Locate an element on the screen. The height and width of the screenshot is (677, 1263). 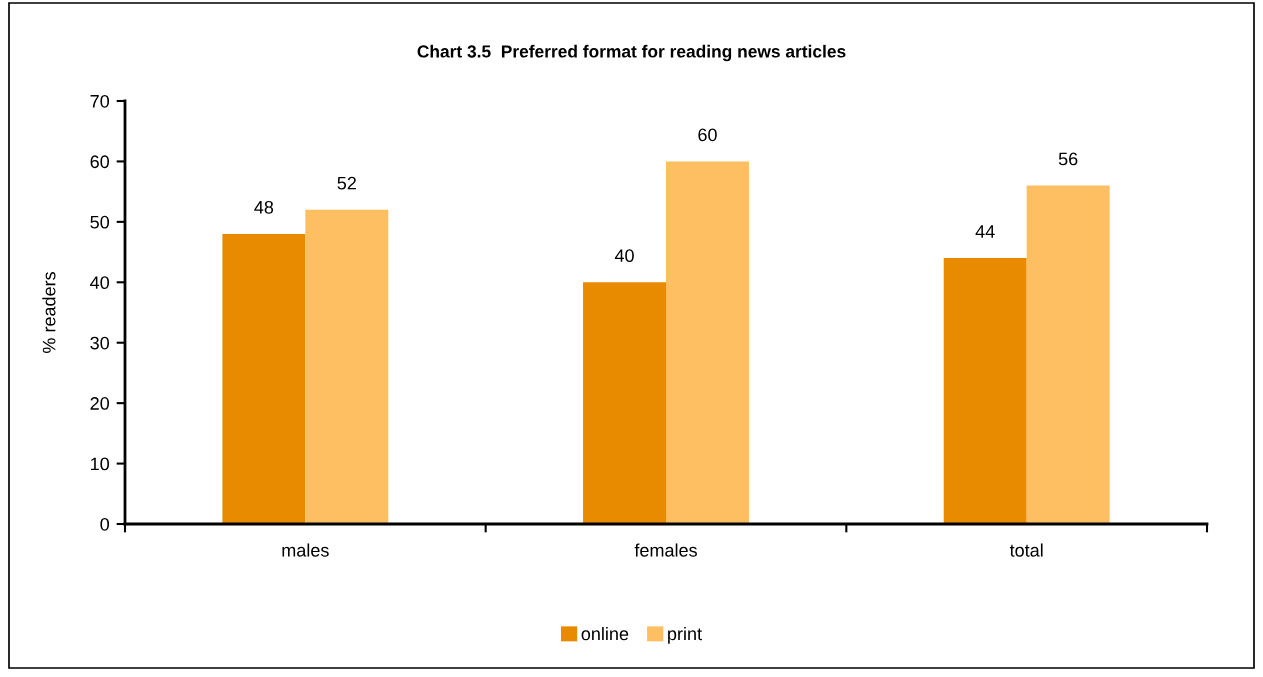
legend-label: online is located at coordinates (605, 633).